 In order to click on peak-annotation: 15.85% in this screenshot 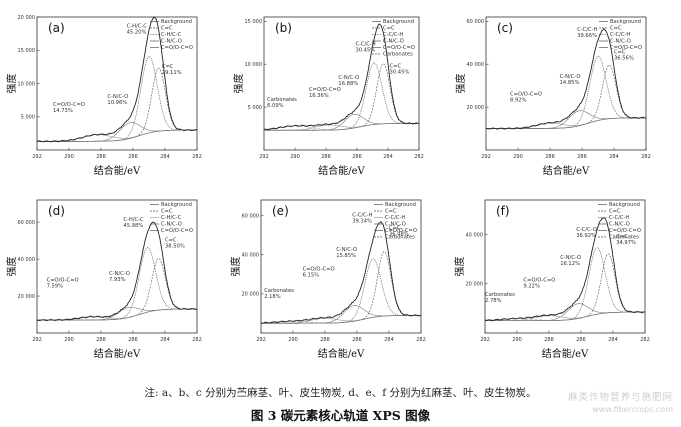, I will do `click(346, 256)`.